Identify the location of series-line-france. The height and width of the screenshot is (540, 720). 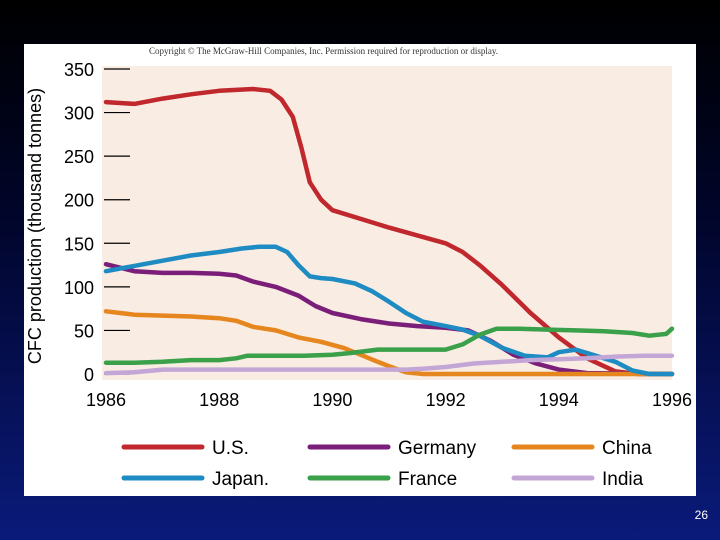
(389, 345).